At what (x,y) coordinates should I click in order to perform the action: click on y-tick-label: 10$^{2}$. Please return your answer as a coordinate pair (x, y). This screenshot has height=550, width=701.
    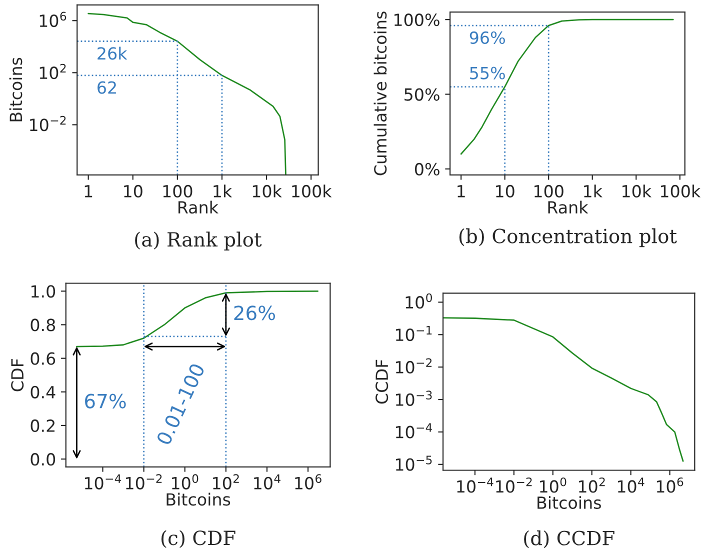
    Looking at the image, I should click on (53, 72).